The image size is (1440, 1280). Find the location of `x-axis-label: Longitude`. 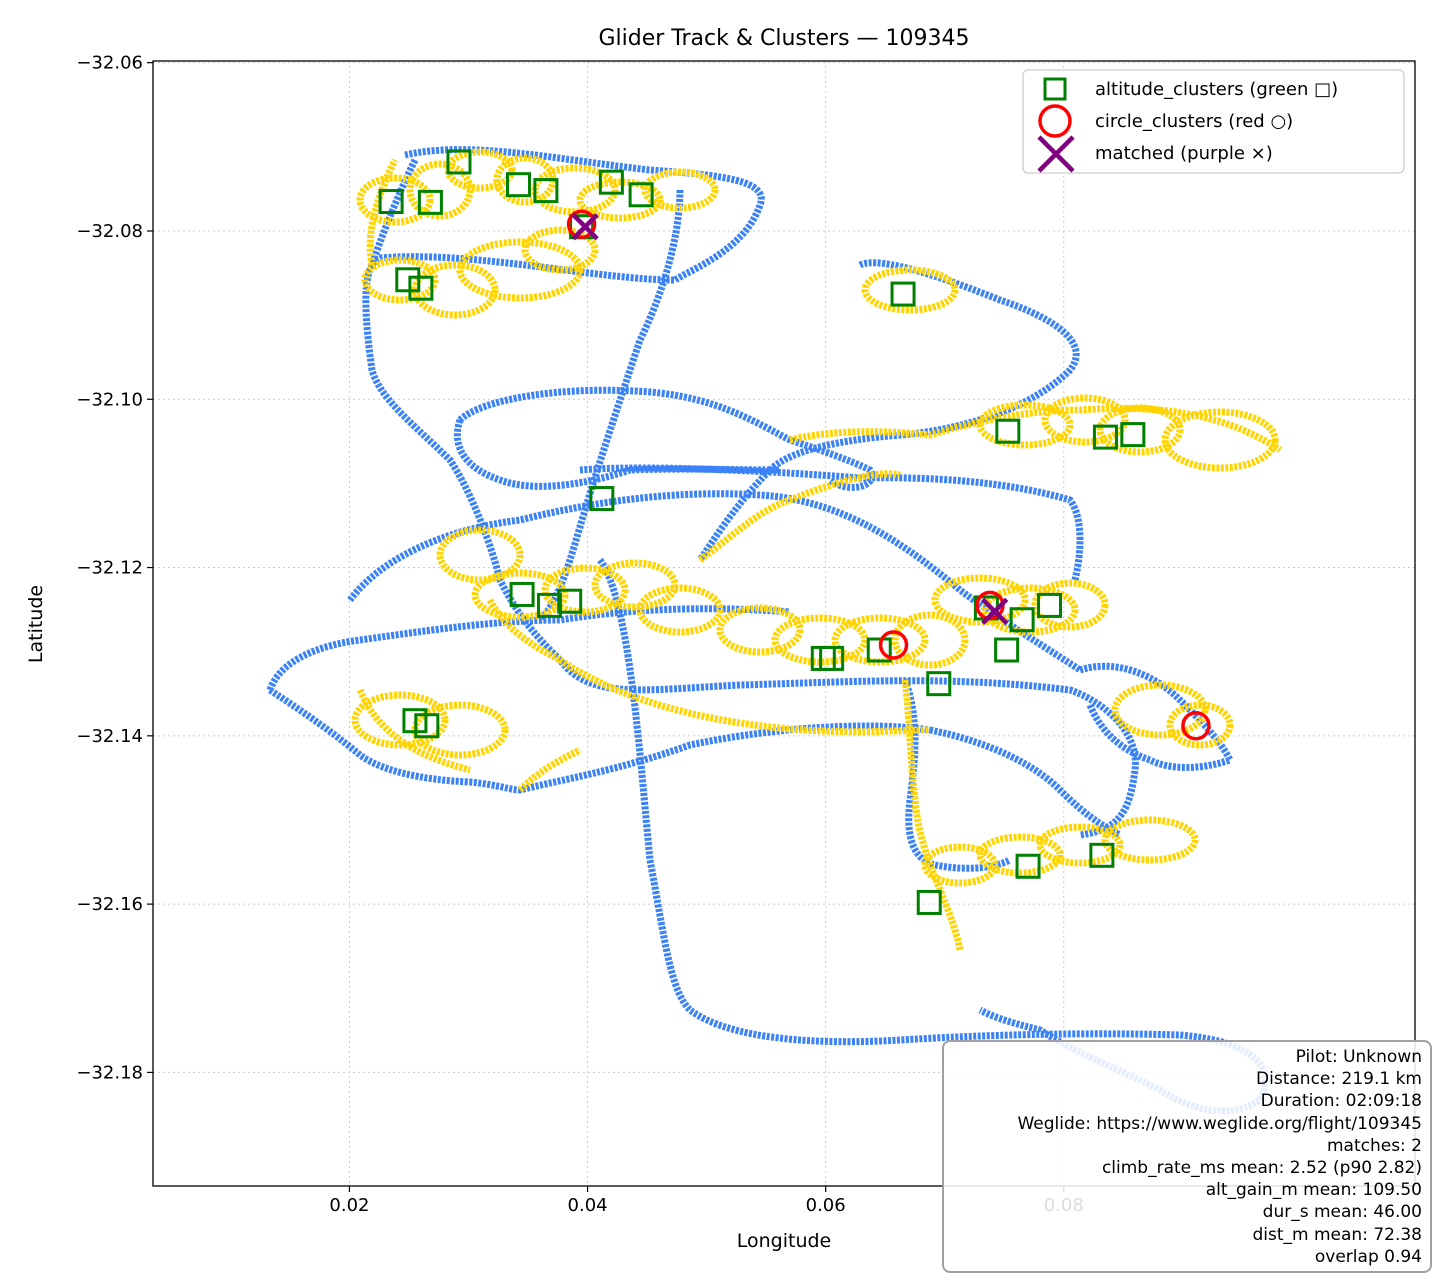

x-axis-label: Longitude is located at coordinates (784, 1241).